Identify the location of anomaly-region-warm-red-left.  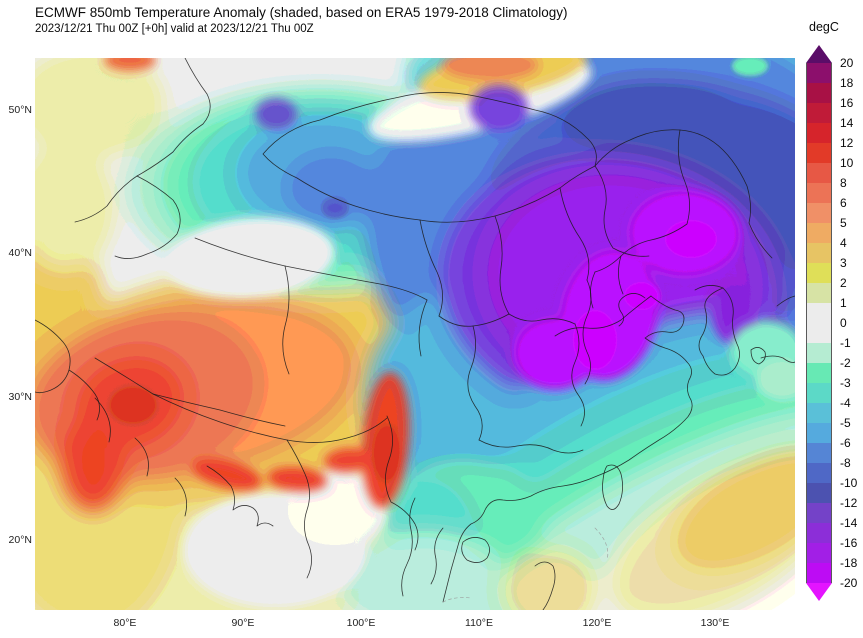
(93, 463).